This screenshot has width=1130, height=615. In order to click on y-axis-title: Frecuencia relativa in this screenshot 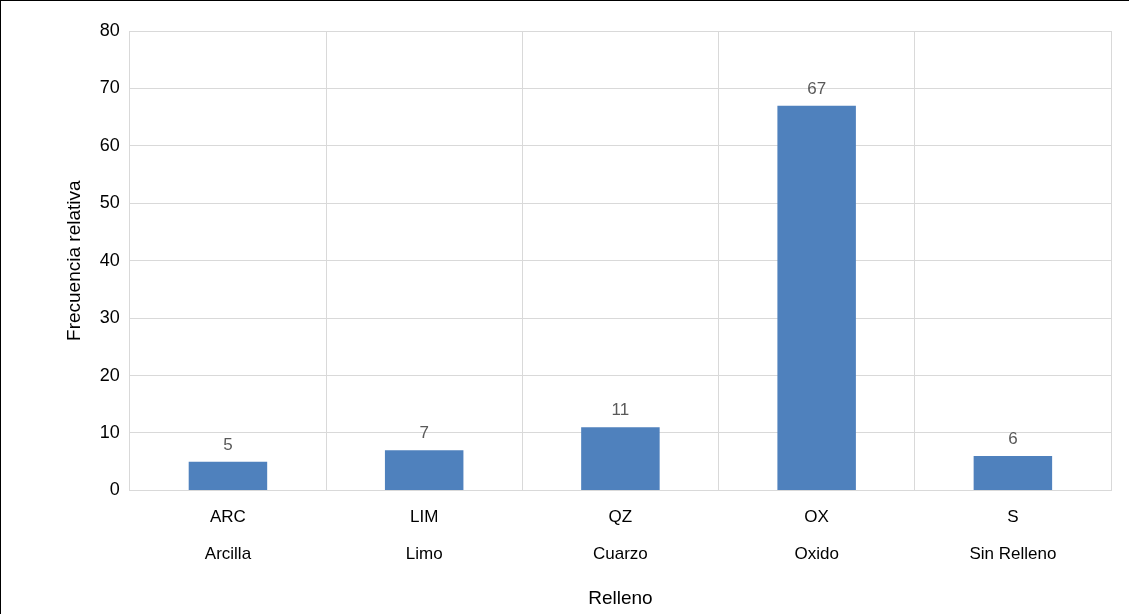, I will do `click(73, 260)`.